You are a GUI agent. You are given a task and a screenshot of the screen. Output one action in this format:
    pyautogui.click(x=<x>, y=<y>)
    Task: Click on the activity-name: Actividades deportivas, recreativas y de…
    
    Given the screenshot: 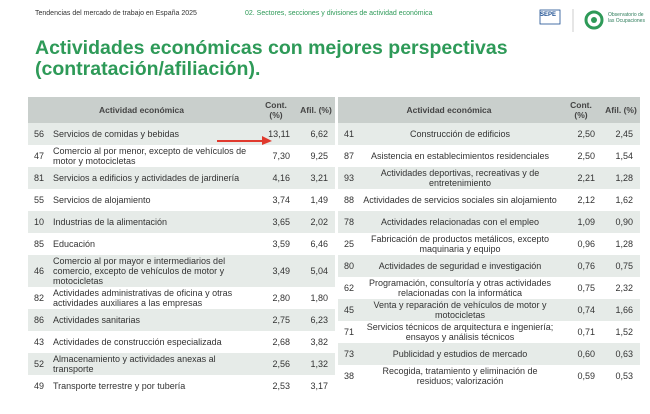 What is the action you would take?
    pyautogui.click(x=460, y=178)
    